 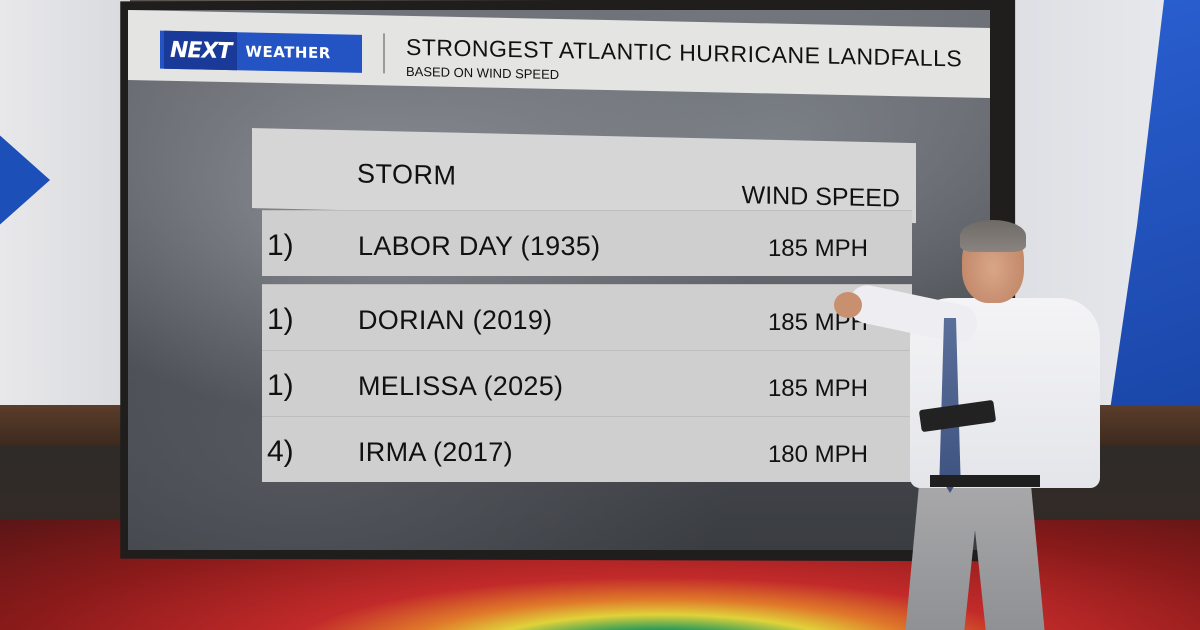 I want to click on column-header-storm: STORM, so click(x=407, y=174).